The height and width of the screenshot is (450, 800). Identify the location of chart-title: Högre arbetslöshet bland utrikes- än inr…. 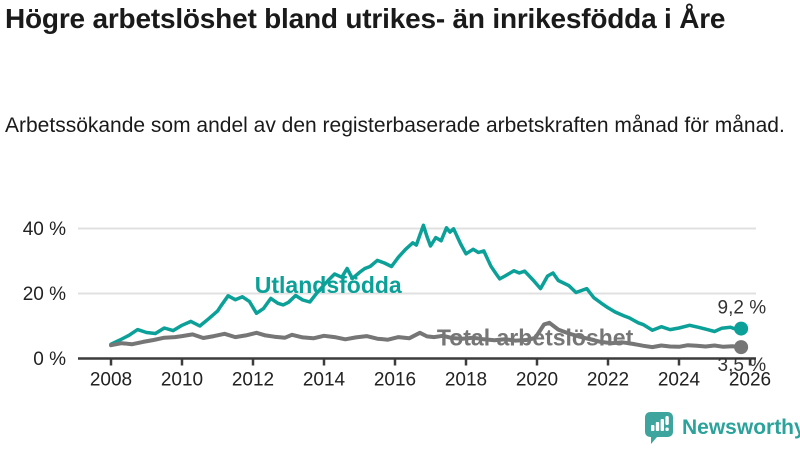
(365, 18).